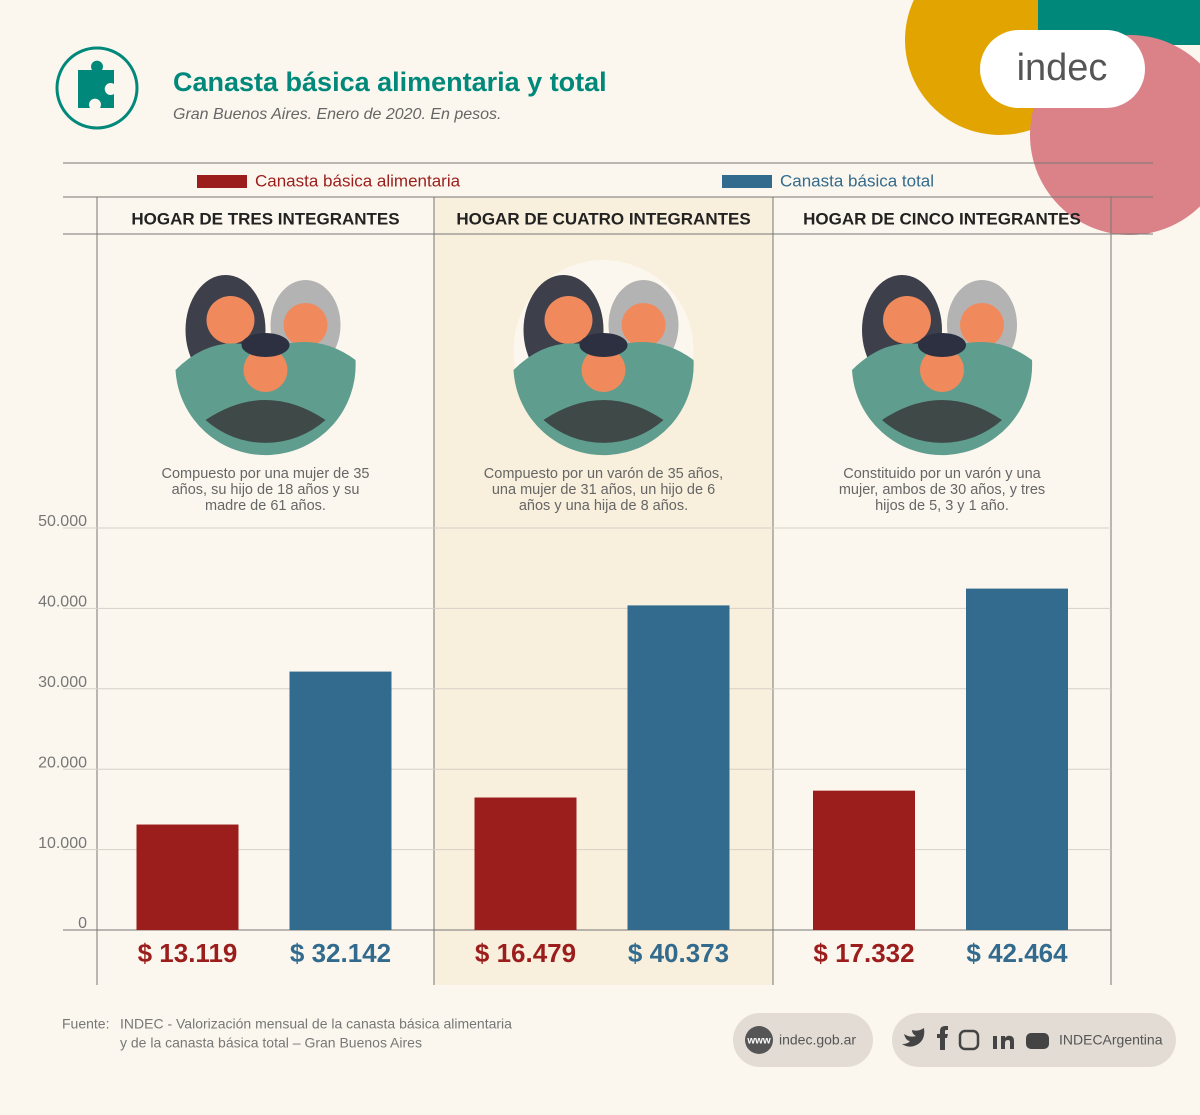 Image resolution: width=1200 pixels, height=1115 pixels. Describe the element at coordinates (265, 506) in the screenshot. I see `description: madre de 61 años.` at that location.